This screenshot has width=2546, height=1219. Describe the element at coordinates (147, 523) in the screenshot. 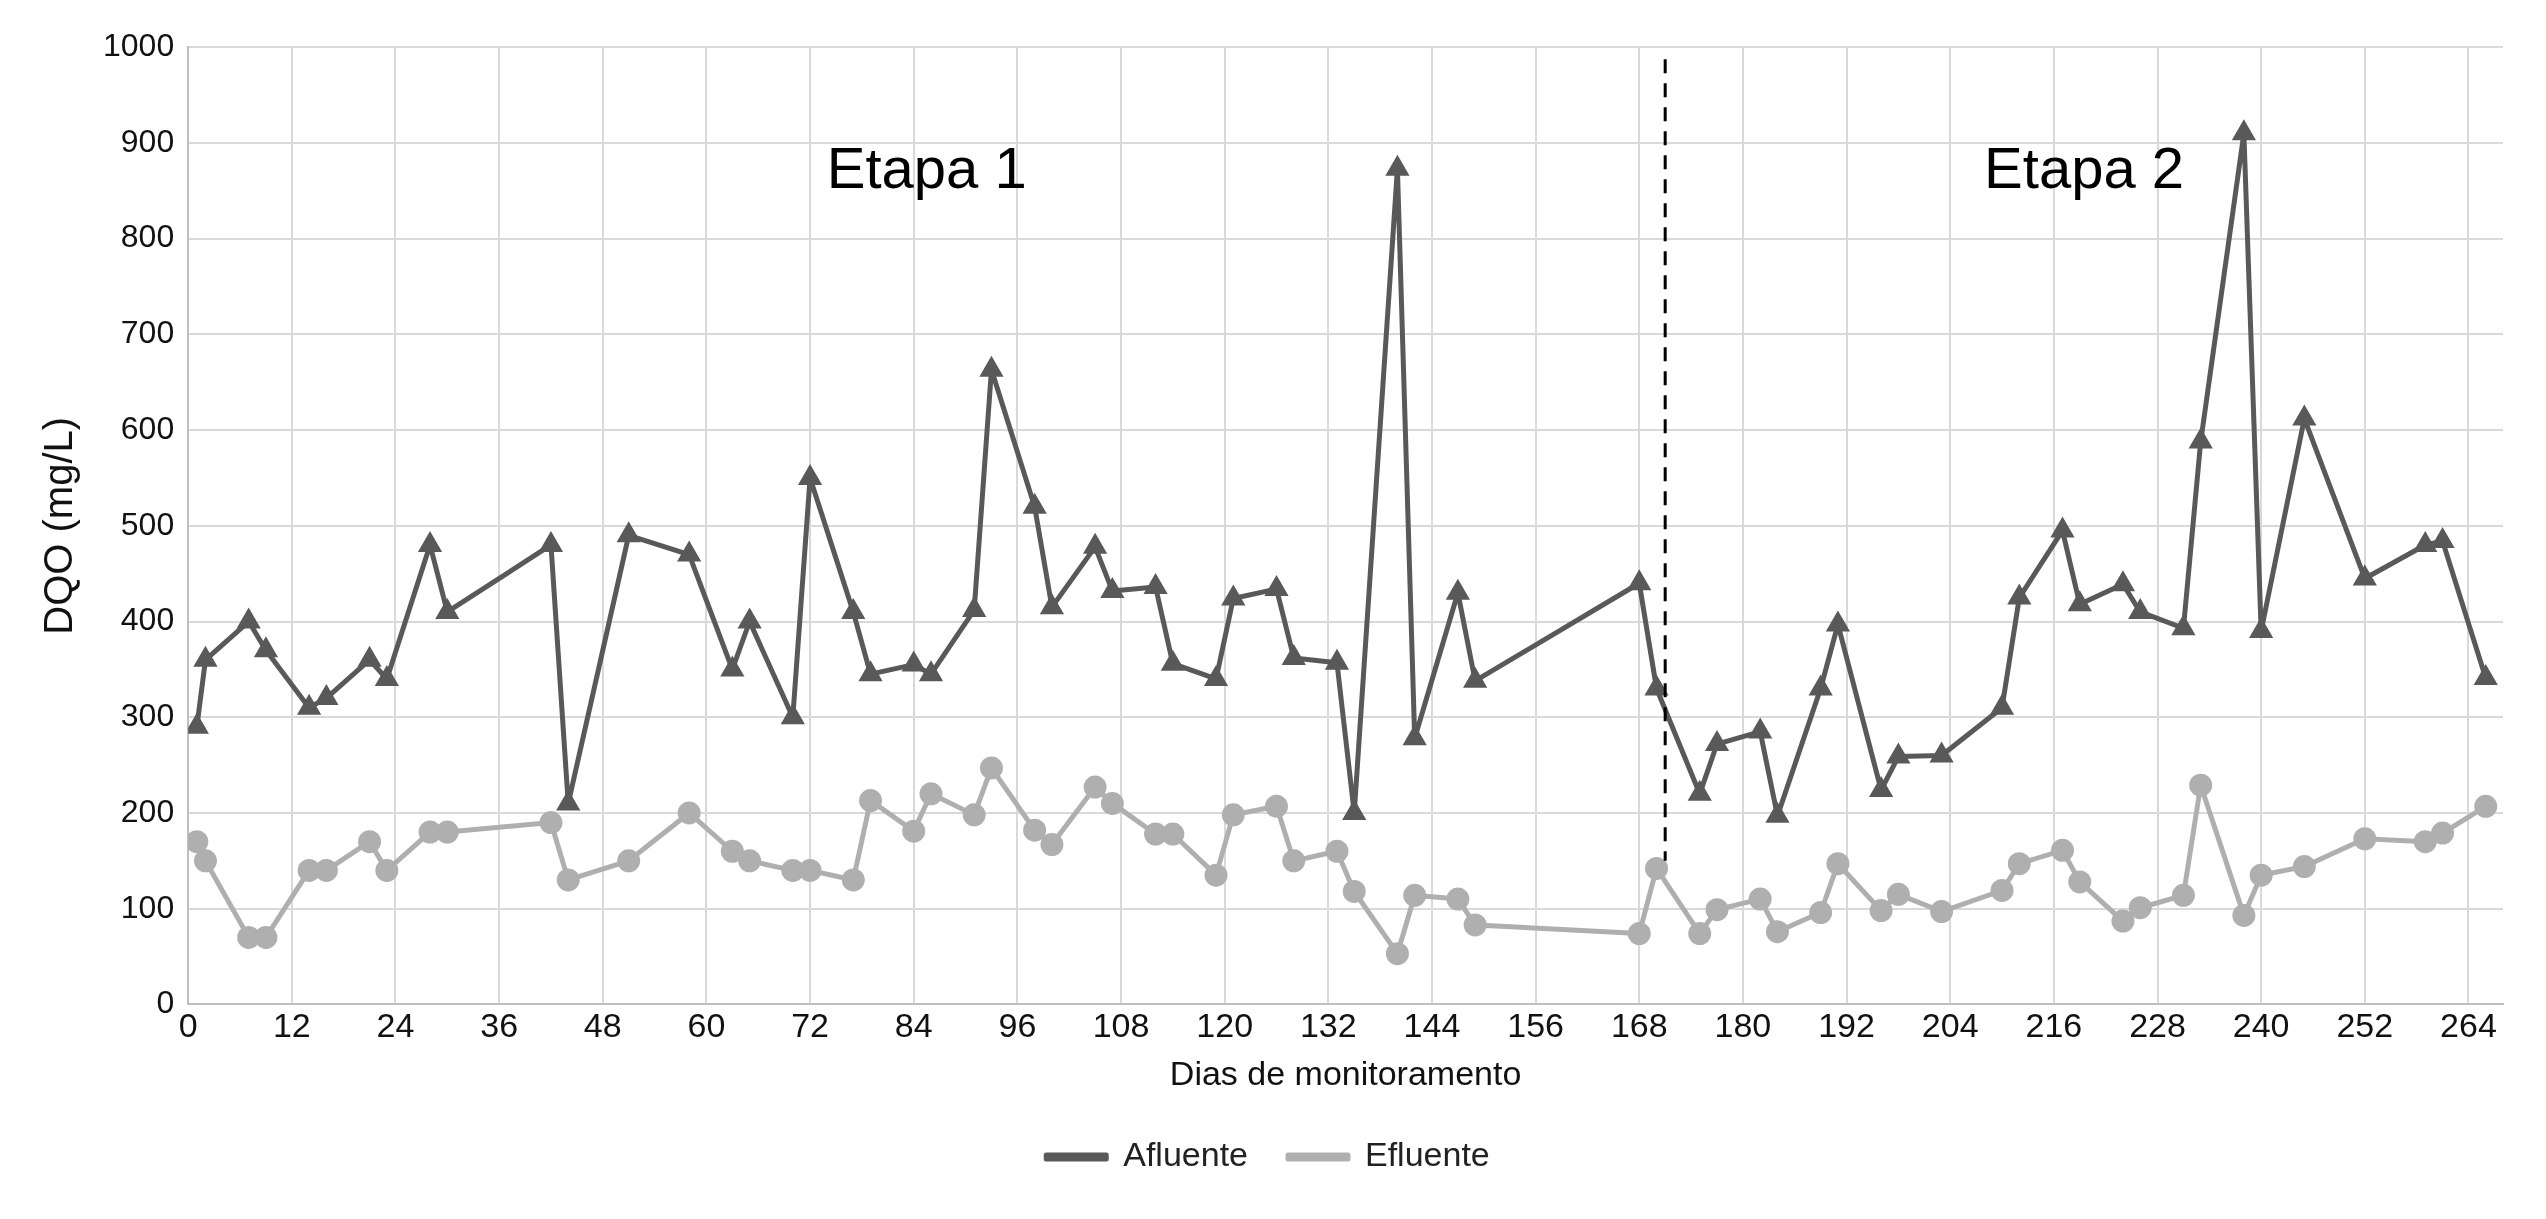

I see `y-tick-label: 500` at that location.